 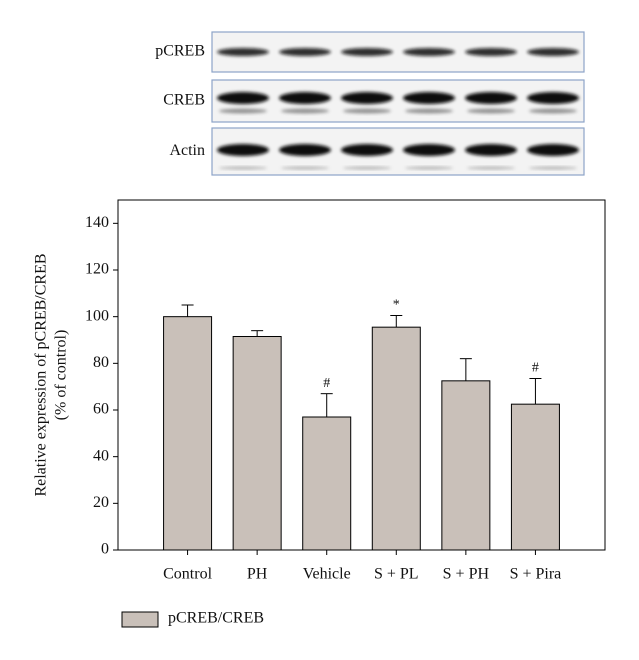 I want to click on x-tick-label: S + PL, so click(x=396, y=574).